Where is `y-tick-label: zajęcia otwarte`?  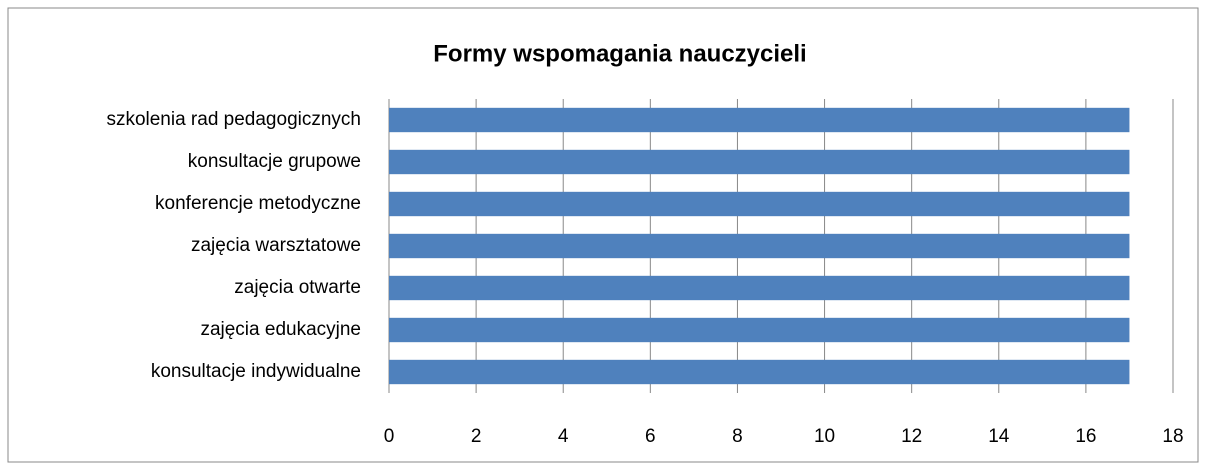 y-tick-label: zajęcia otwarte is located at coordinates (297, 287).